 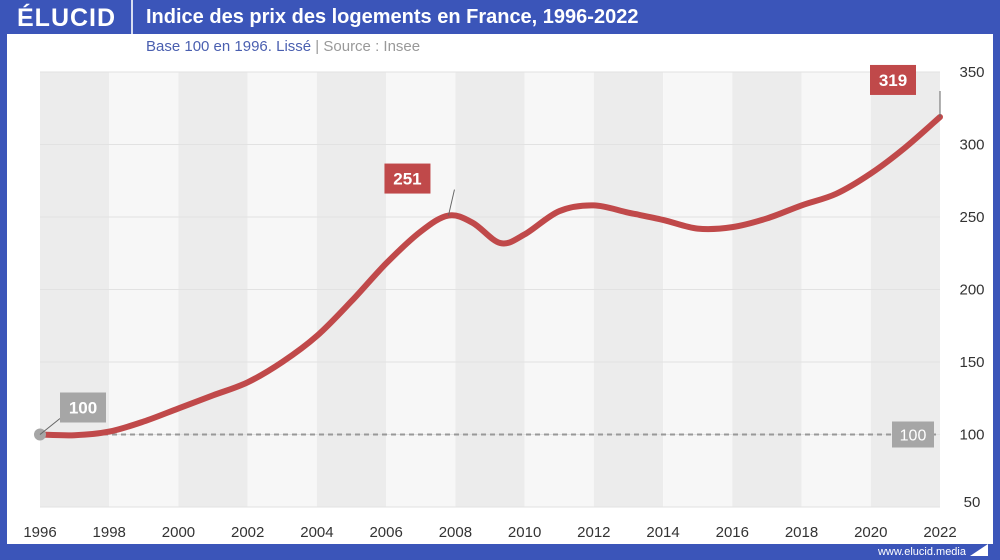 What do you see at coordinates (971, 72) in the screenshot?
I see `y-tick-label: 350` at bounding box center [971, 72].